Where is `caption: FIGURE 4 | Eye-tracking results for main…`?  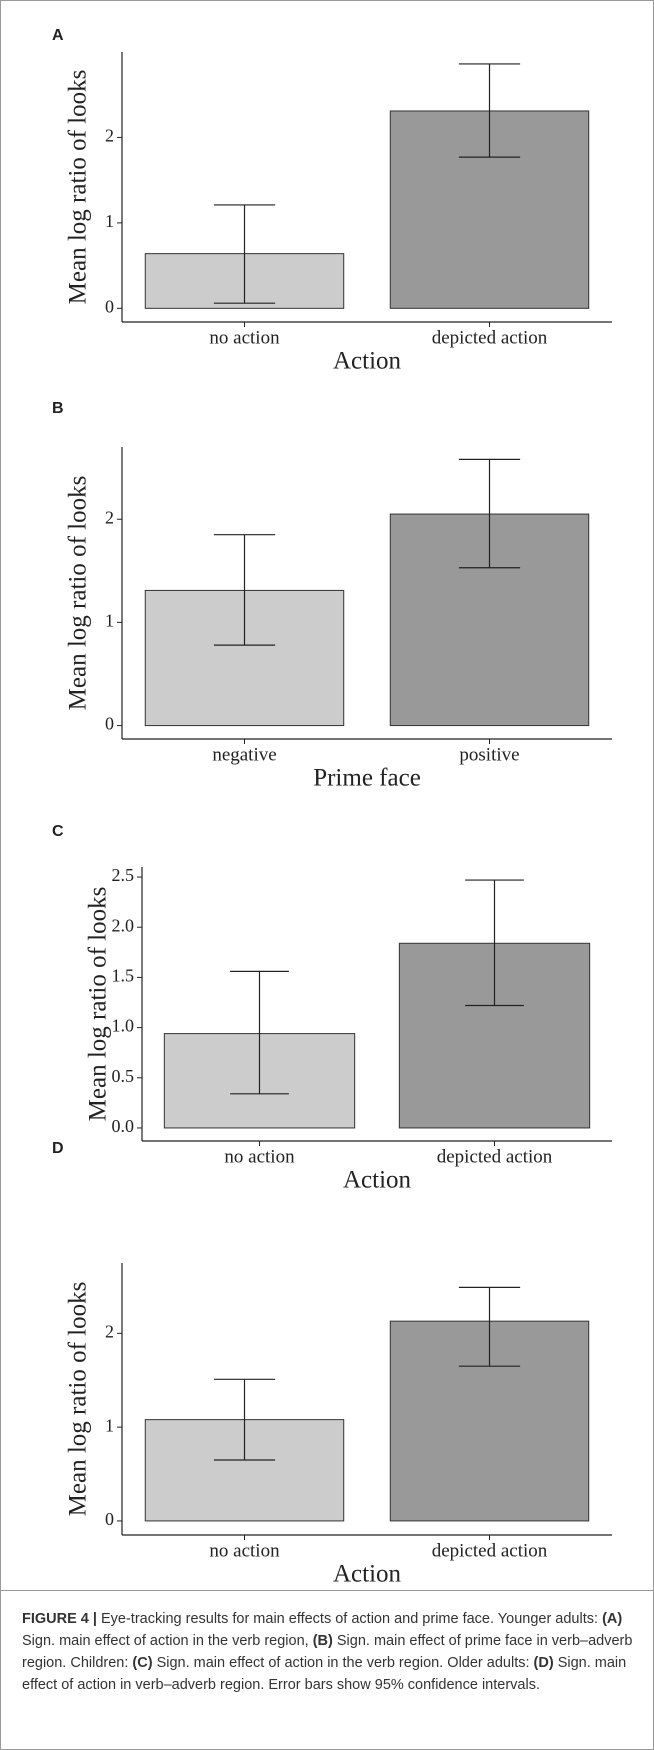 caption: FIGURE 4 | Eye-tracking results for main… is located at coordinates (328, 1652).